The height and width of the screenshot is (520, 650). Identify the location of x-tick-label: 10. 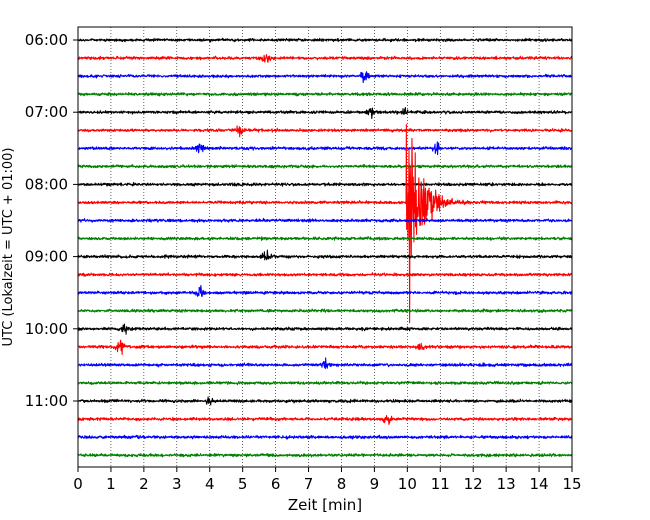
(407, 484).